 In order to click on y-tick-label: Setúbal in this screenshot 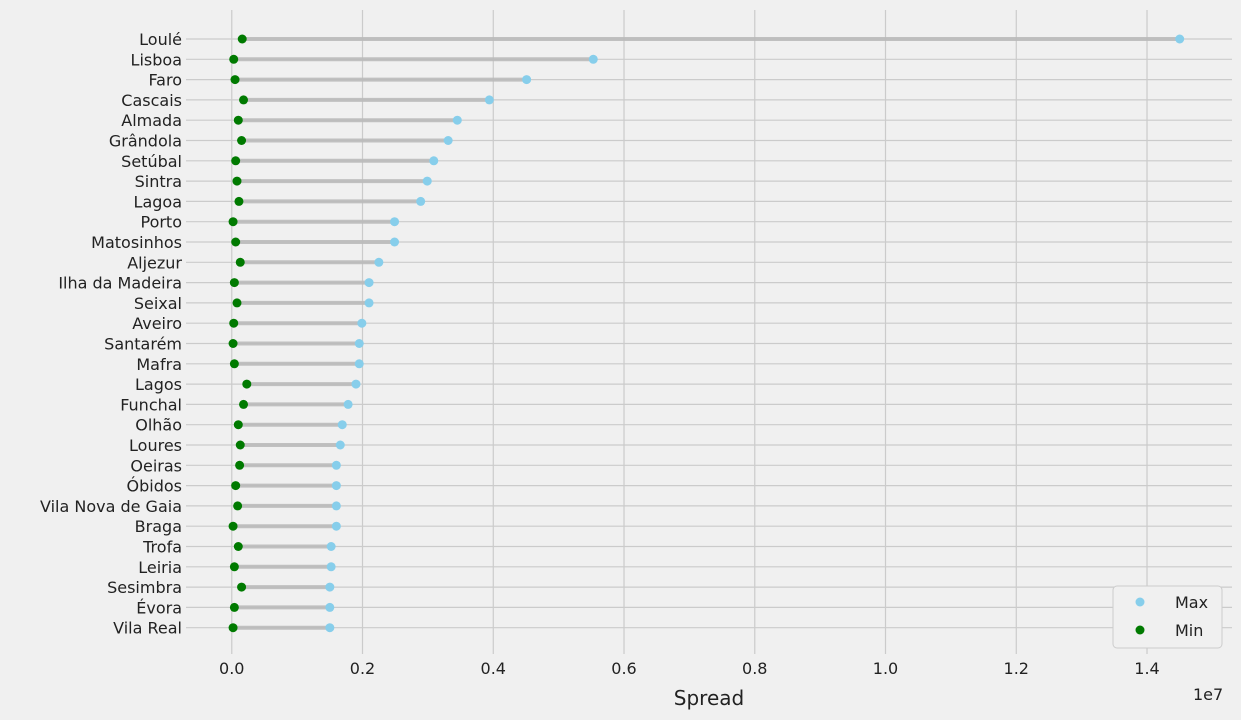, I will do `click(151, 161)`.